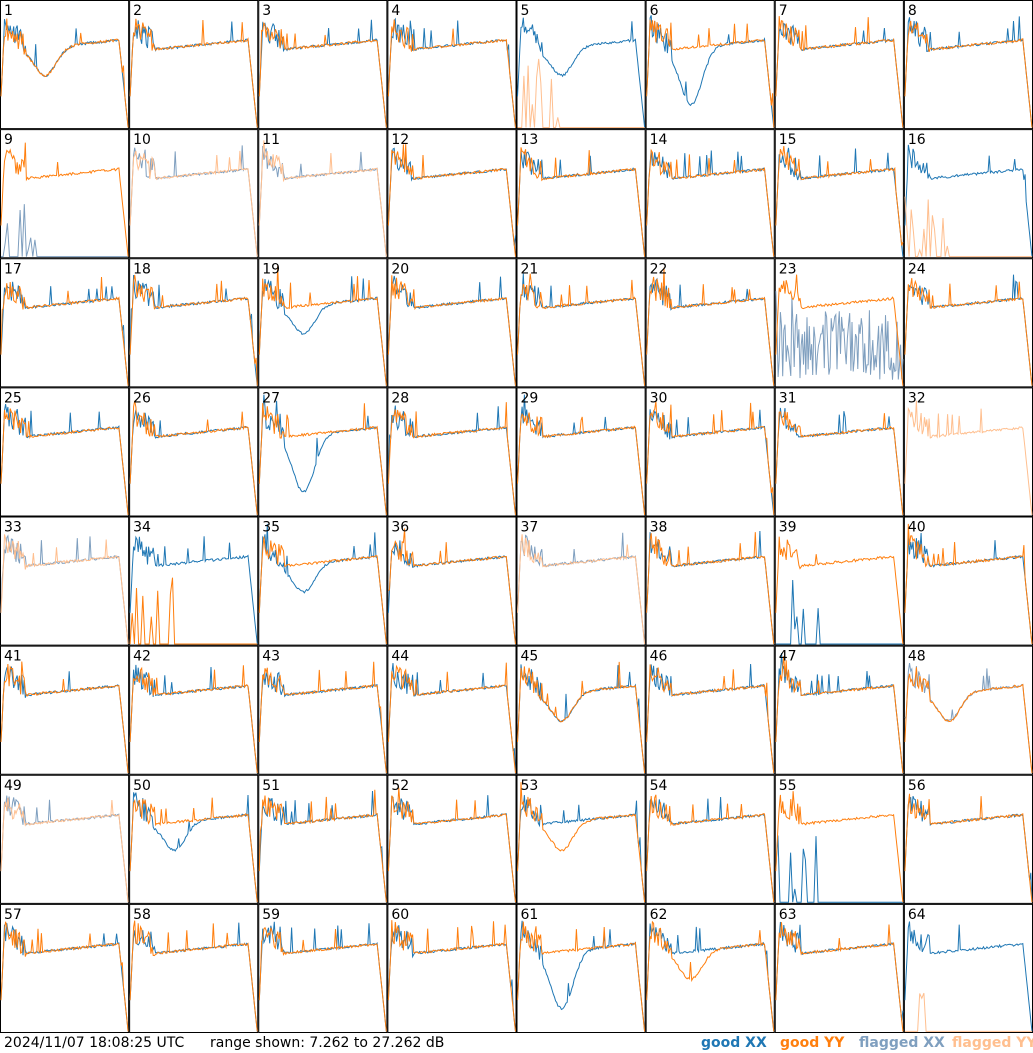 The height and width of the screenshot is (1053, 1033). I want to click on antenna-panel: 25, so click(65, 452).